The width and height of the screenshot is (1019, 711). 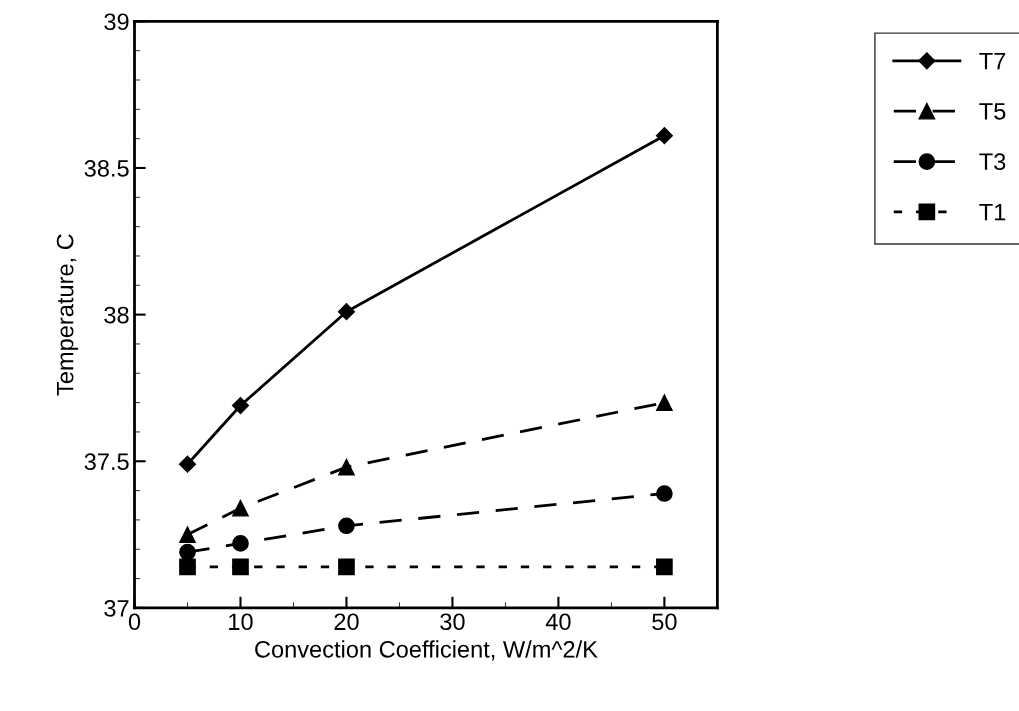 I want to click on y-tick-label: 37, so click(x=116, y=608).